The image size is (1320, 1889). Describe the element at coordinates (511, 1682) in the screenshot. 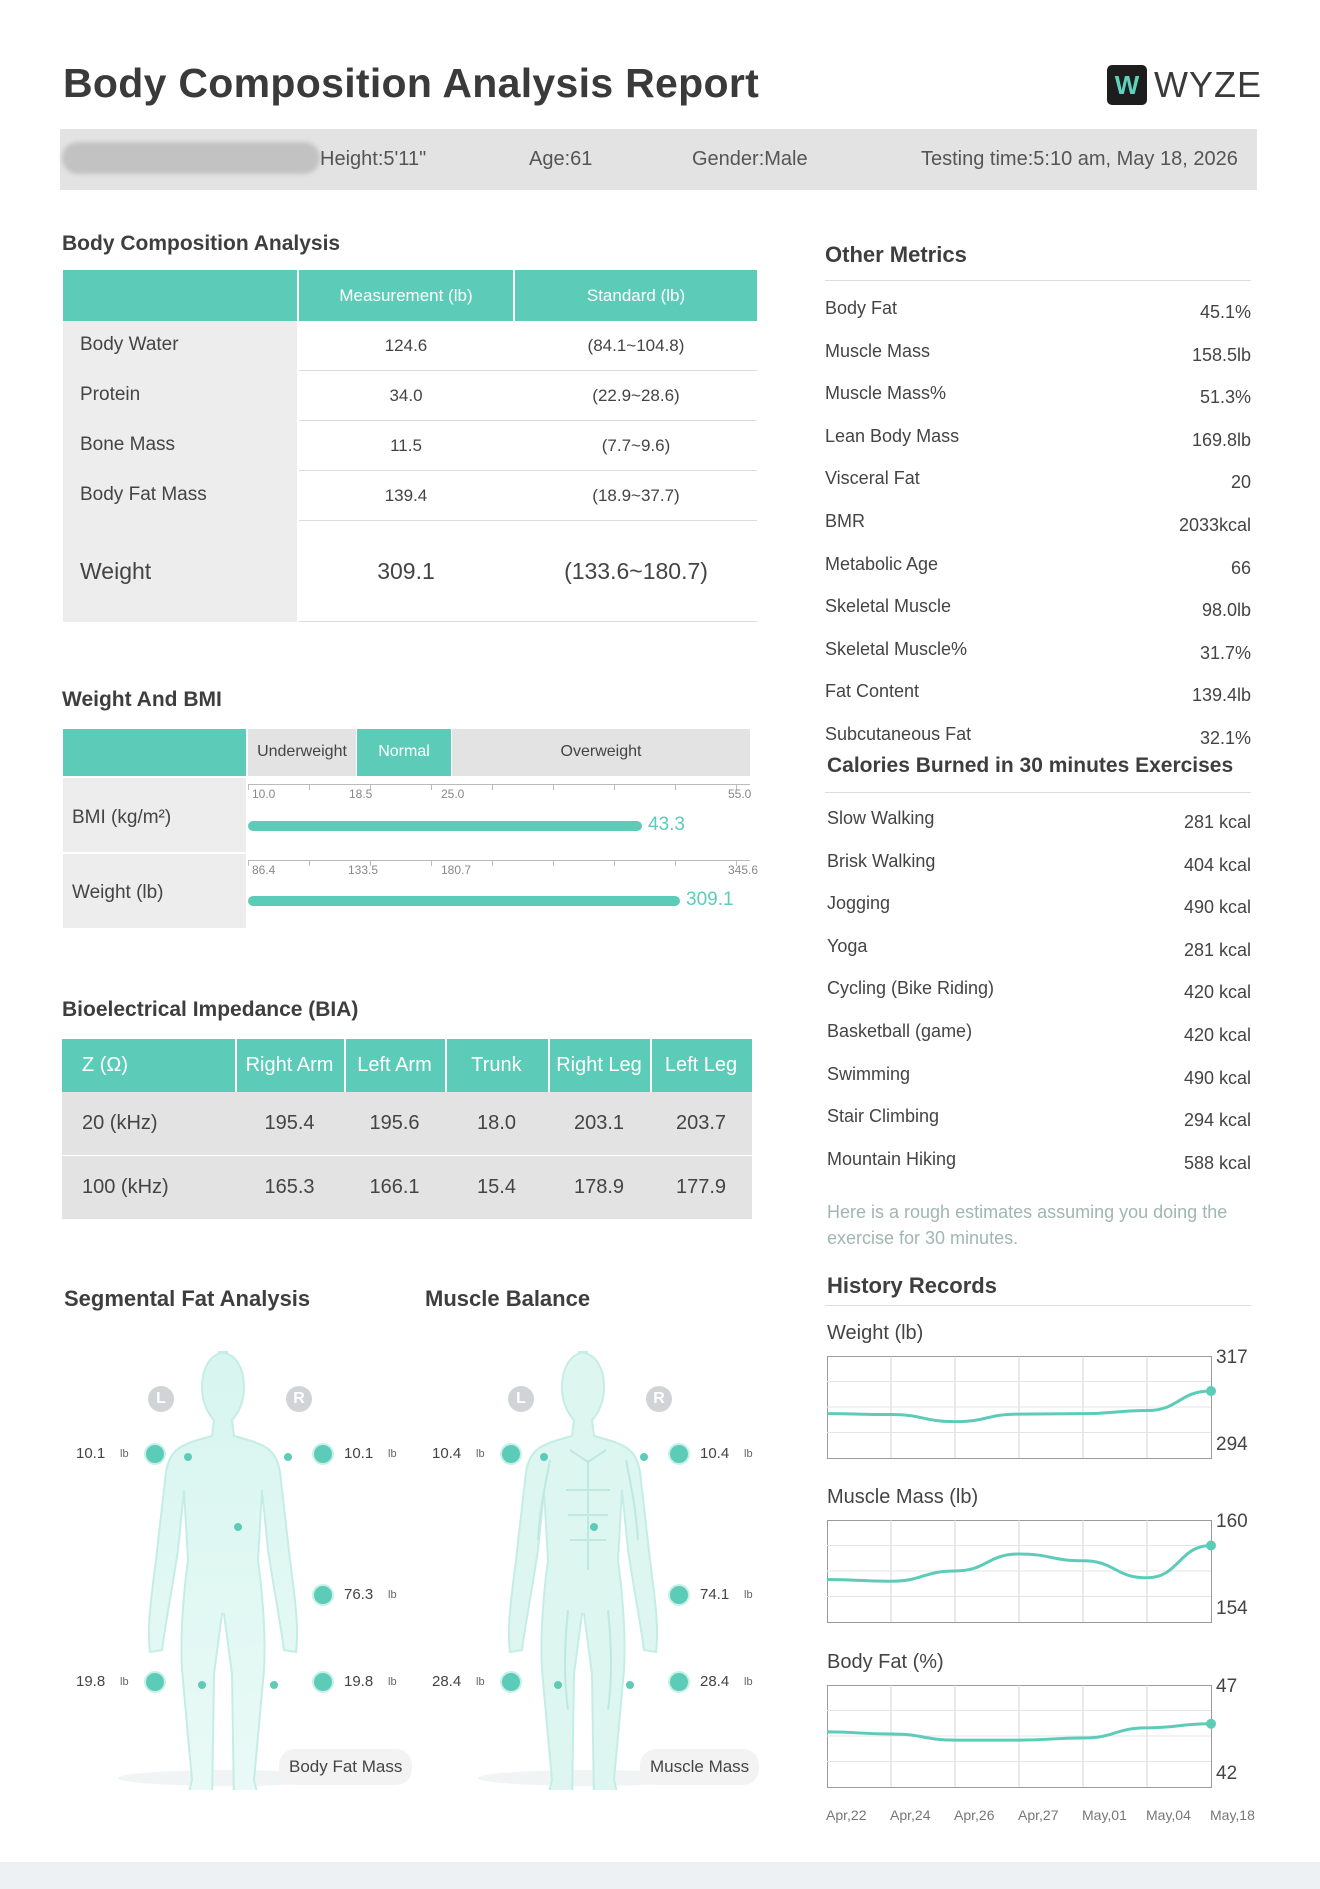

I see `muscle-left_leg-marker-icon` at that location.